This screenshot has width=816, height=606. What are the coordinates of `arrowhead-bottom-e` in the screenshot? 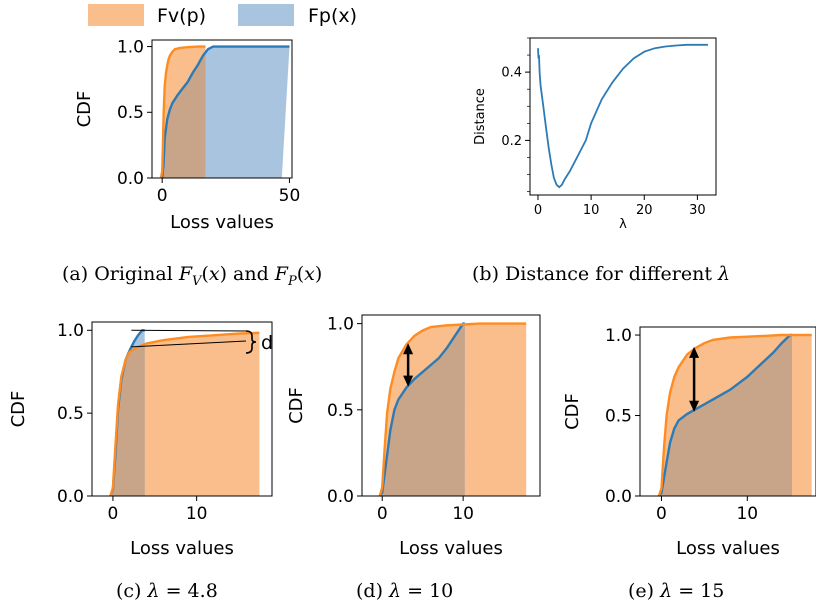 It's located at (694, 406).